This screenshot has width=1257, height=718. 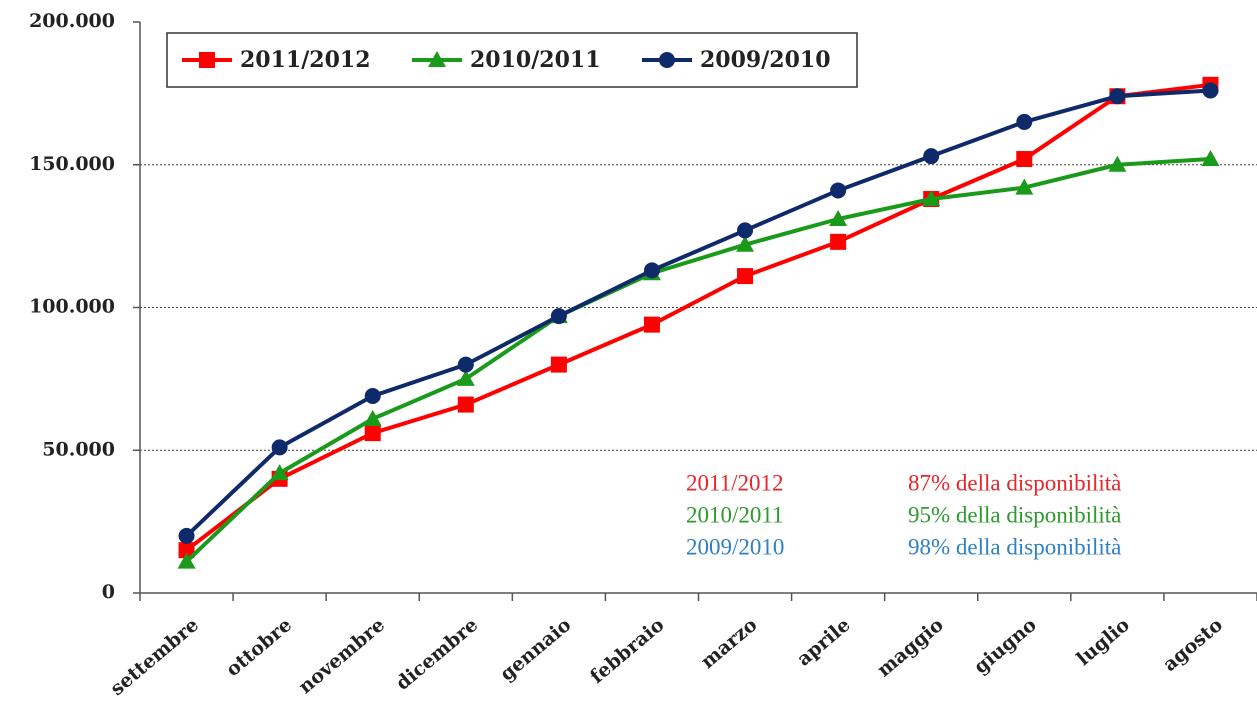 I want to click on annotation: 87% della disponibilità, so click(x=1014, y=482).